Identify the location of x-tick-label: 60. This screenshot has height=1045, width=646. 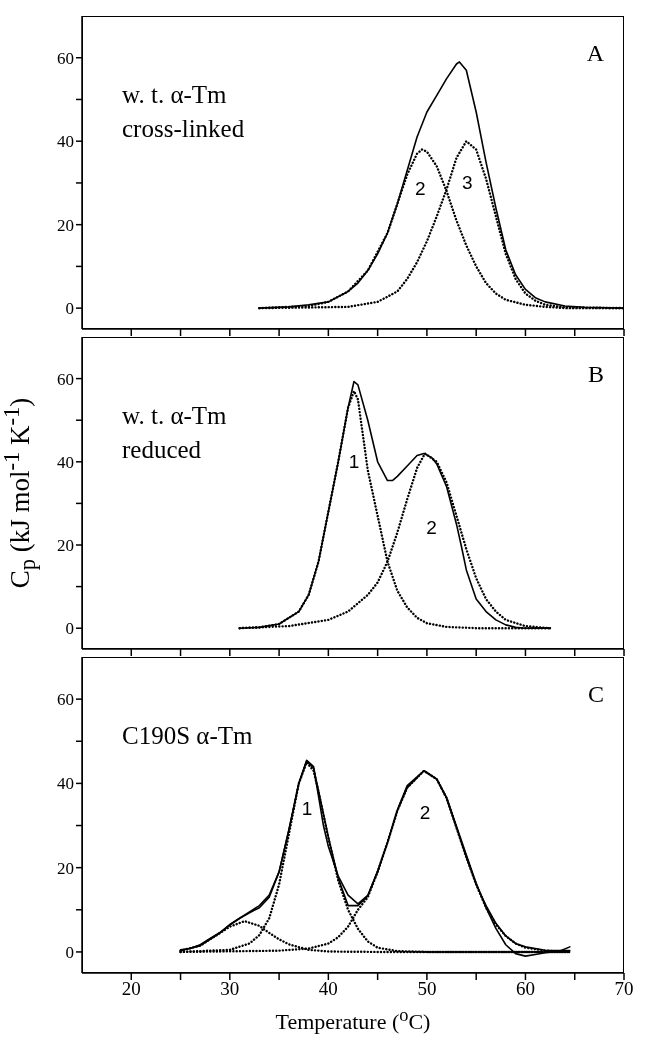
(525, 989).